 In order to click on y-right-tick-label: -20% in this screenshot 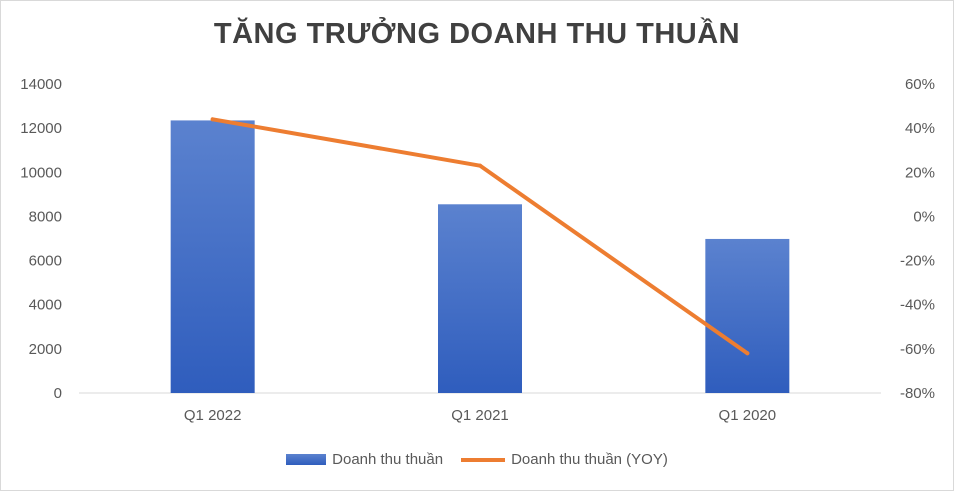, I will do `click(917, 261)`.